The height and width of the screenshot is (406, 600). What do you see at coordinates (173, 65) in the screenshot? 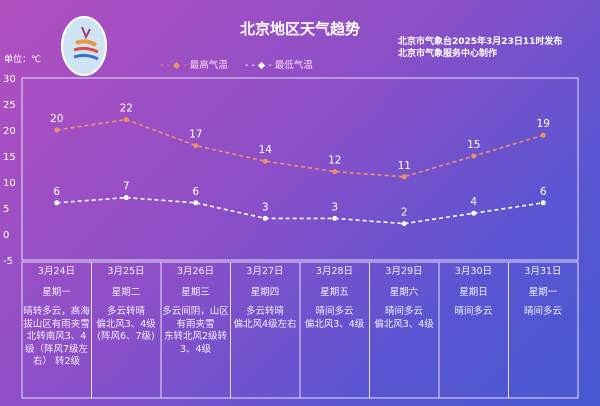
I see `legend-max-line-icon: - - ◆ -` at bounding box center [173, 65].